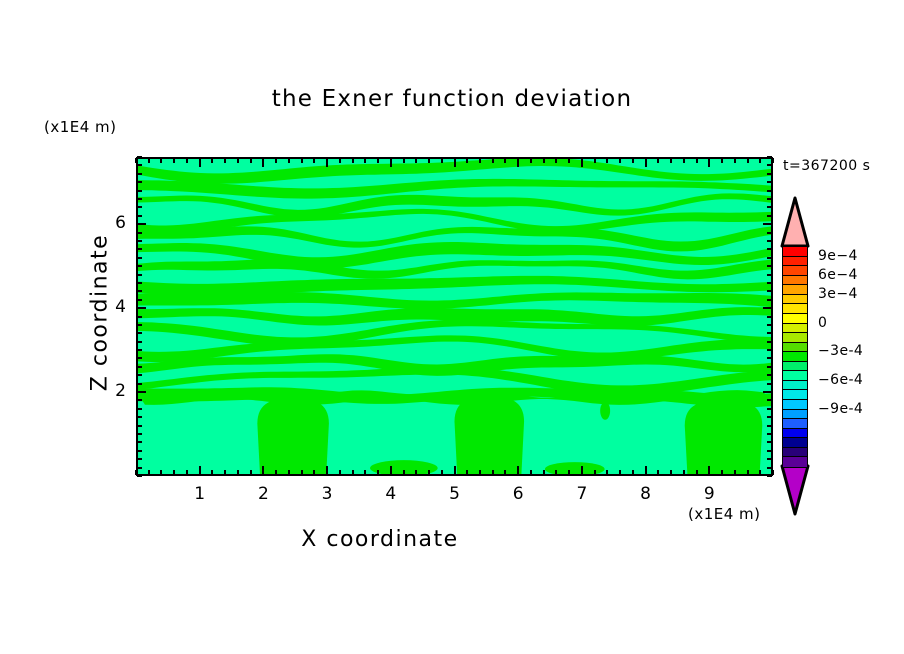  I want to click on contour-wisp, so click(404, 467).